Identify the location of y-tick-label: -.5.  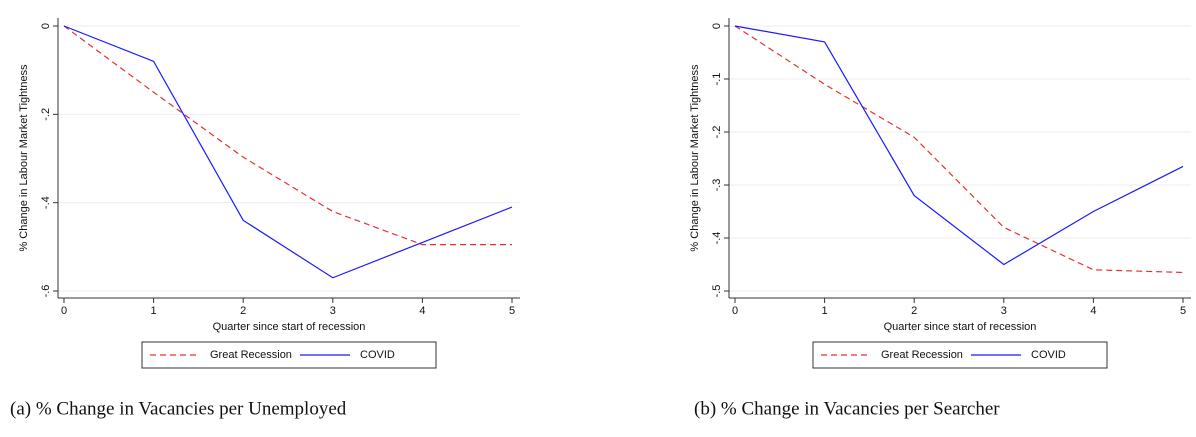
(717, 291).